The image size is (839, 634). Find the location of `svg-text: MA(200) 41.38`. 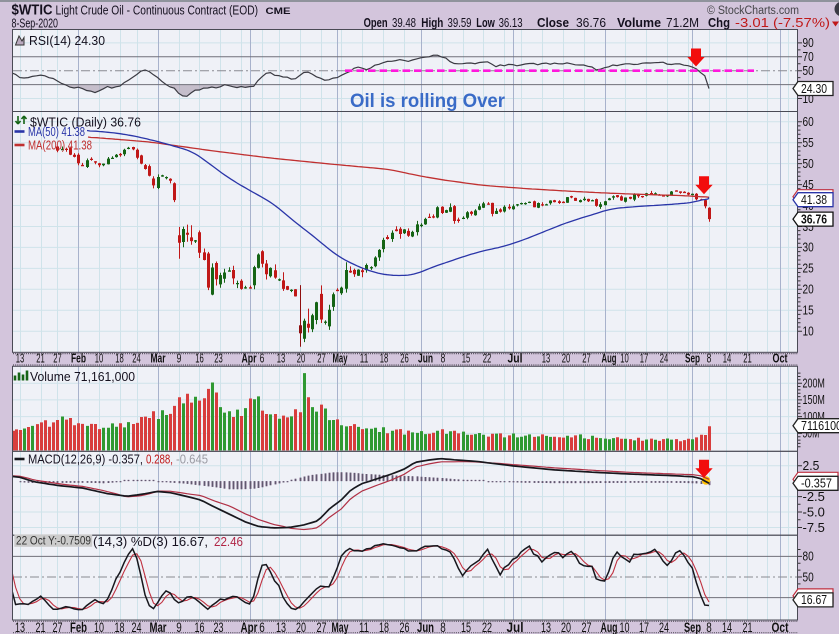

svg-text: MA(200) 41.38 is located at coordinates (60, 146).